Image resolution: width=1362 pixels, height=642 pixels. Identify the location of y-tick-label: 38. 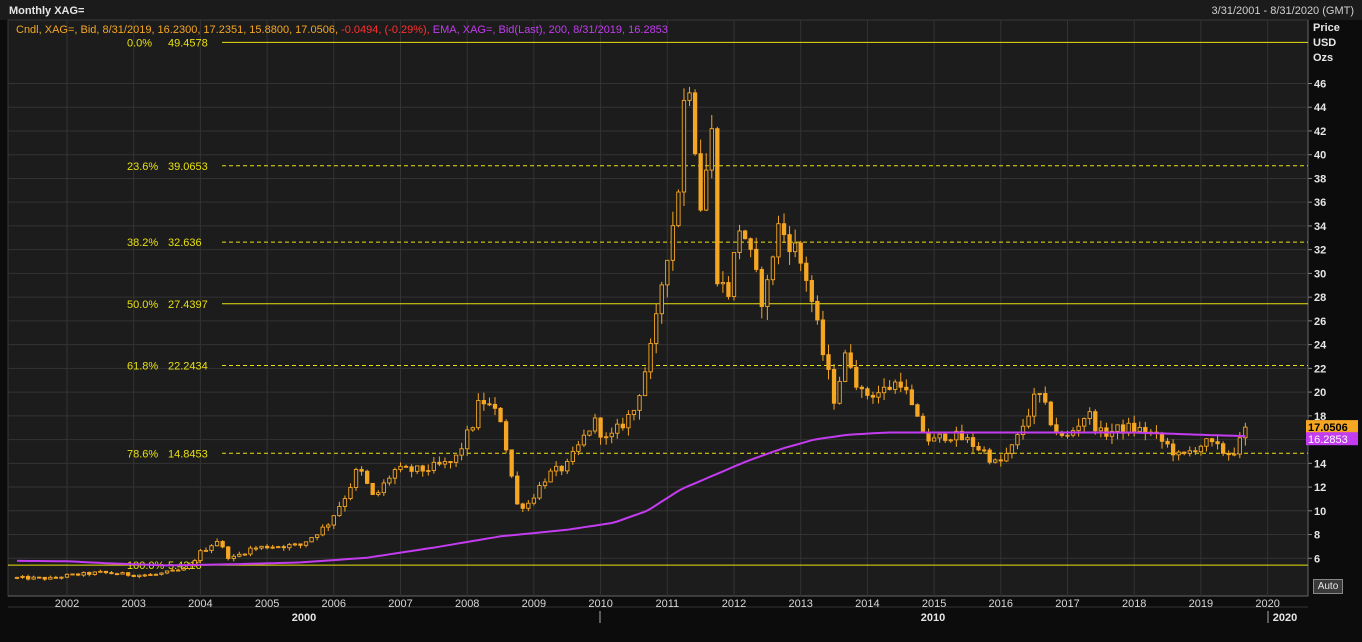
(1320, 179).